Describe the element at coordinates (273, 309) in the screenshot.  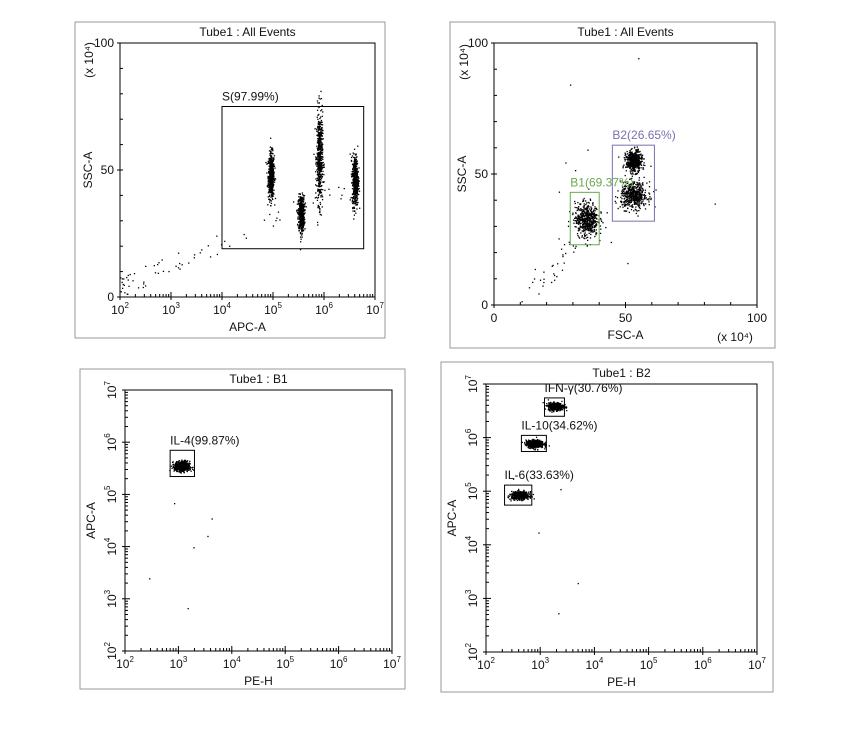
I see `x-tick-label: 105` at that location.